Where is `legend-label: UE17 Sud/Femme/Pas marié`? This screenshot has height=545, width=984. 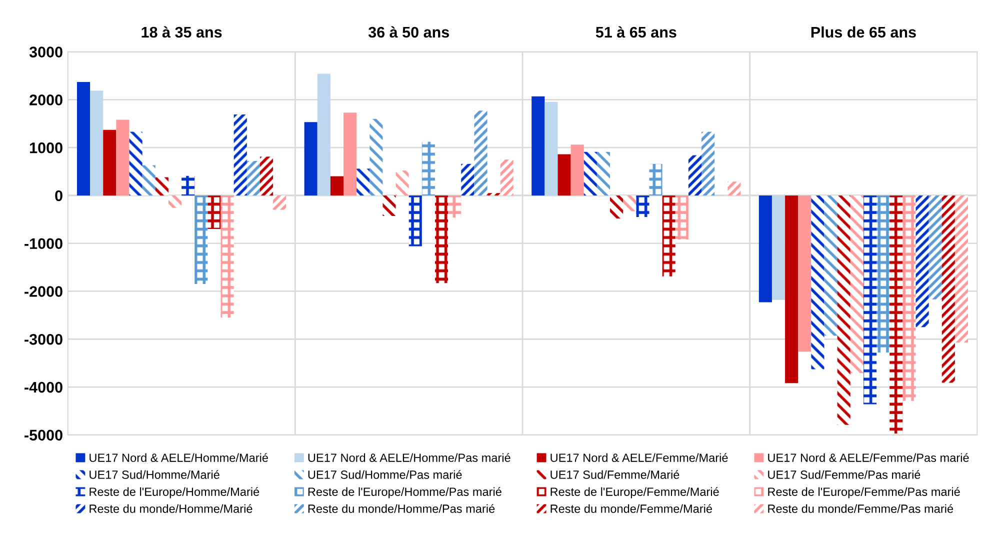 legend-label: UE17 Sud/Femme/Pas marié is located at coordinates (844, 474).